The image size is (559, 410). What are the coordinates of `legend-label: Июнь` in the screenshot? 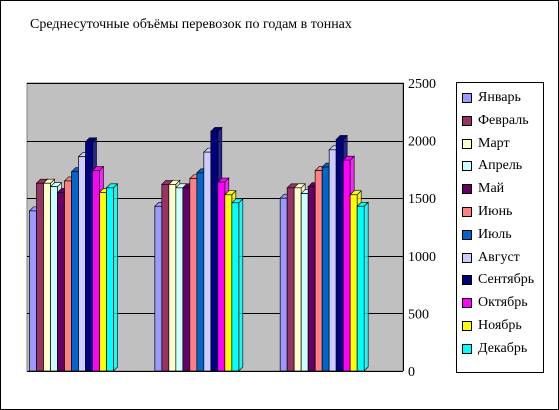 It's located at (495, 211).